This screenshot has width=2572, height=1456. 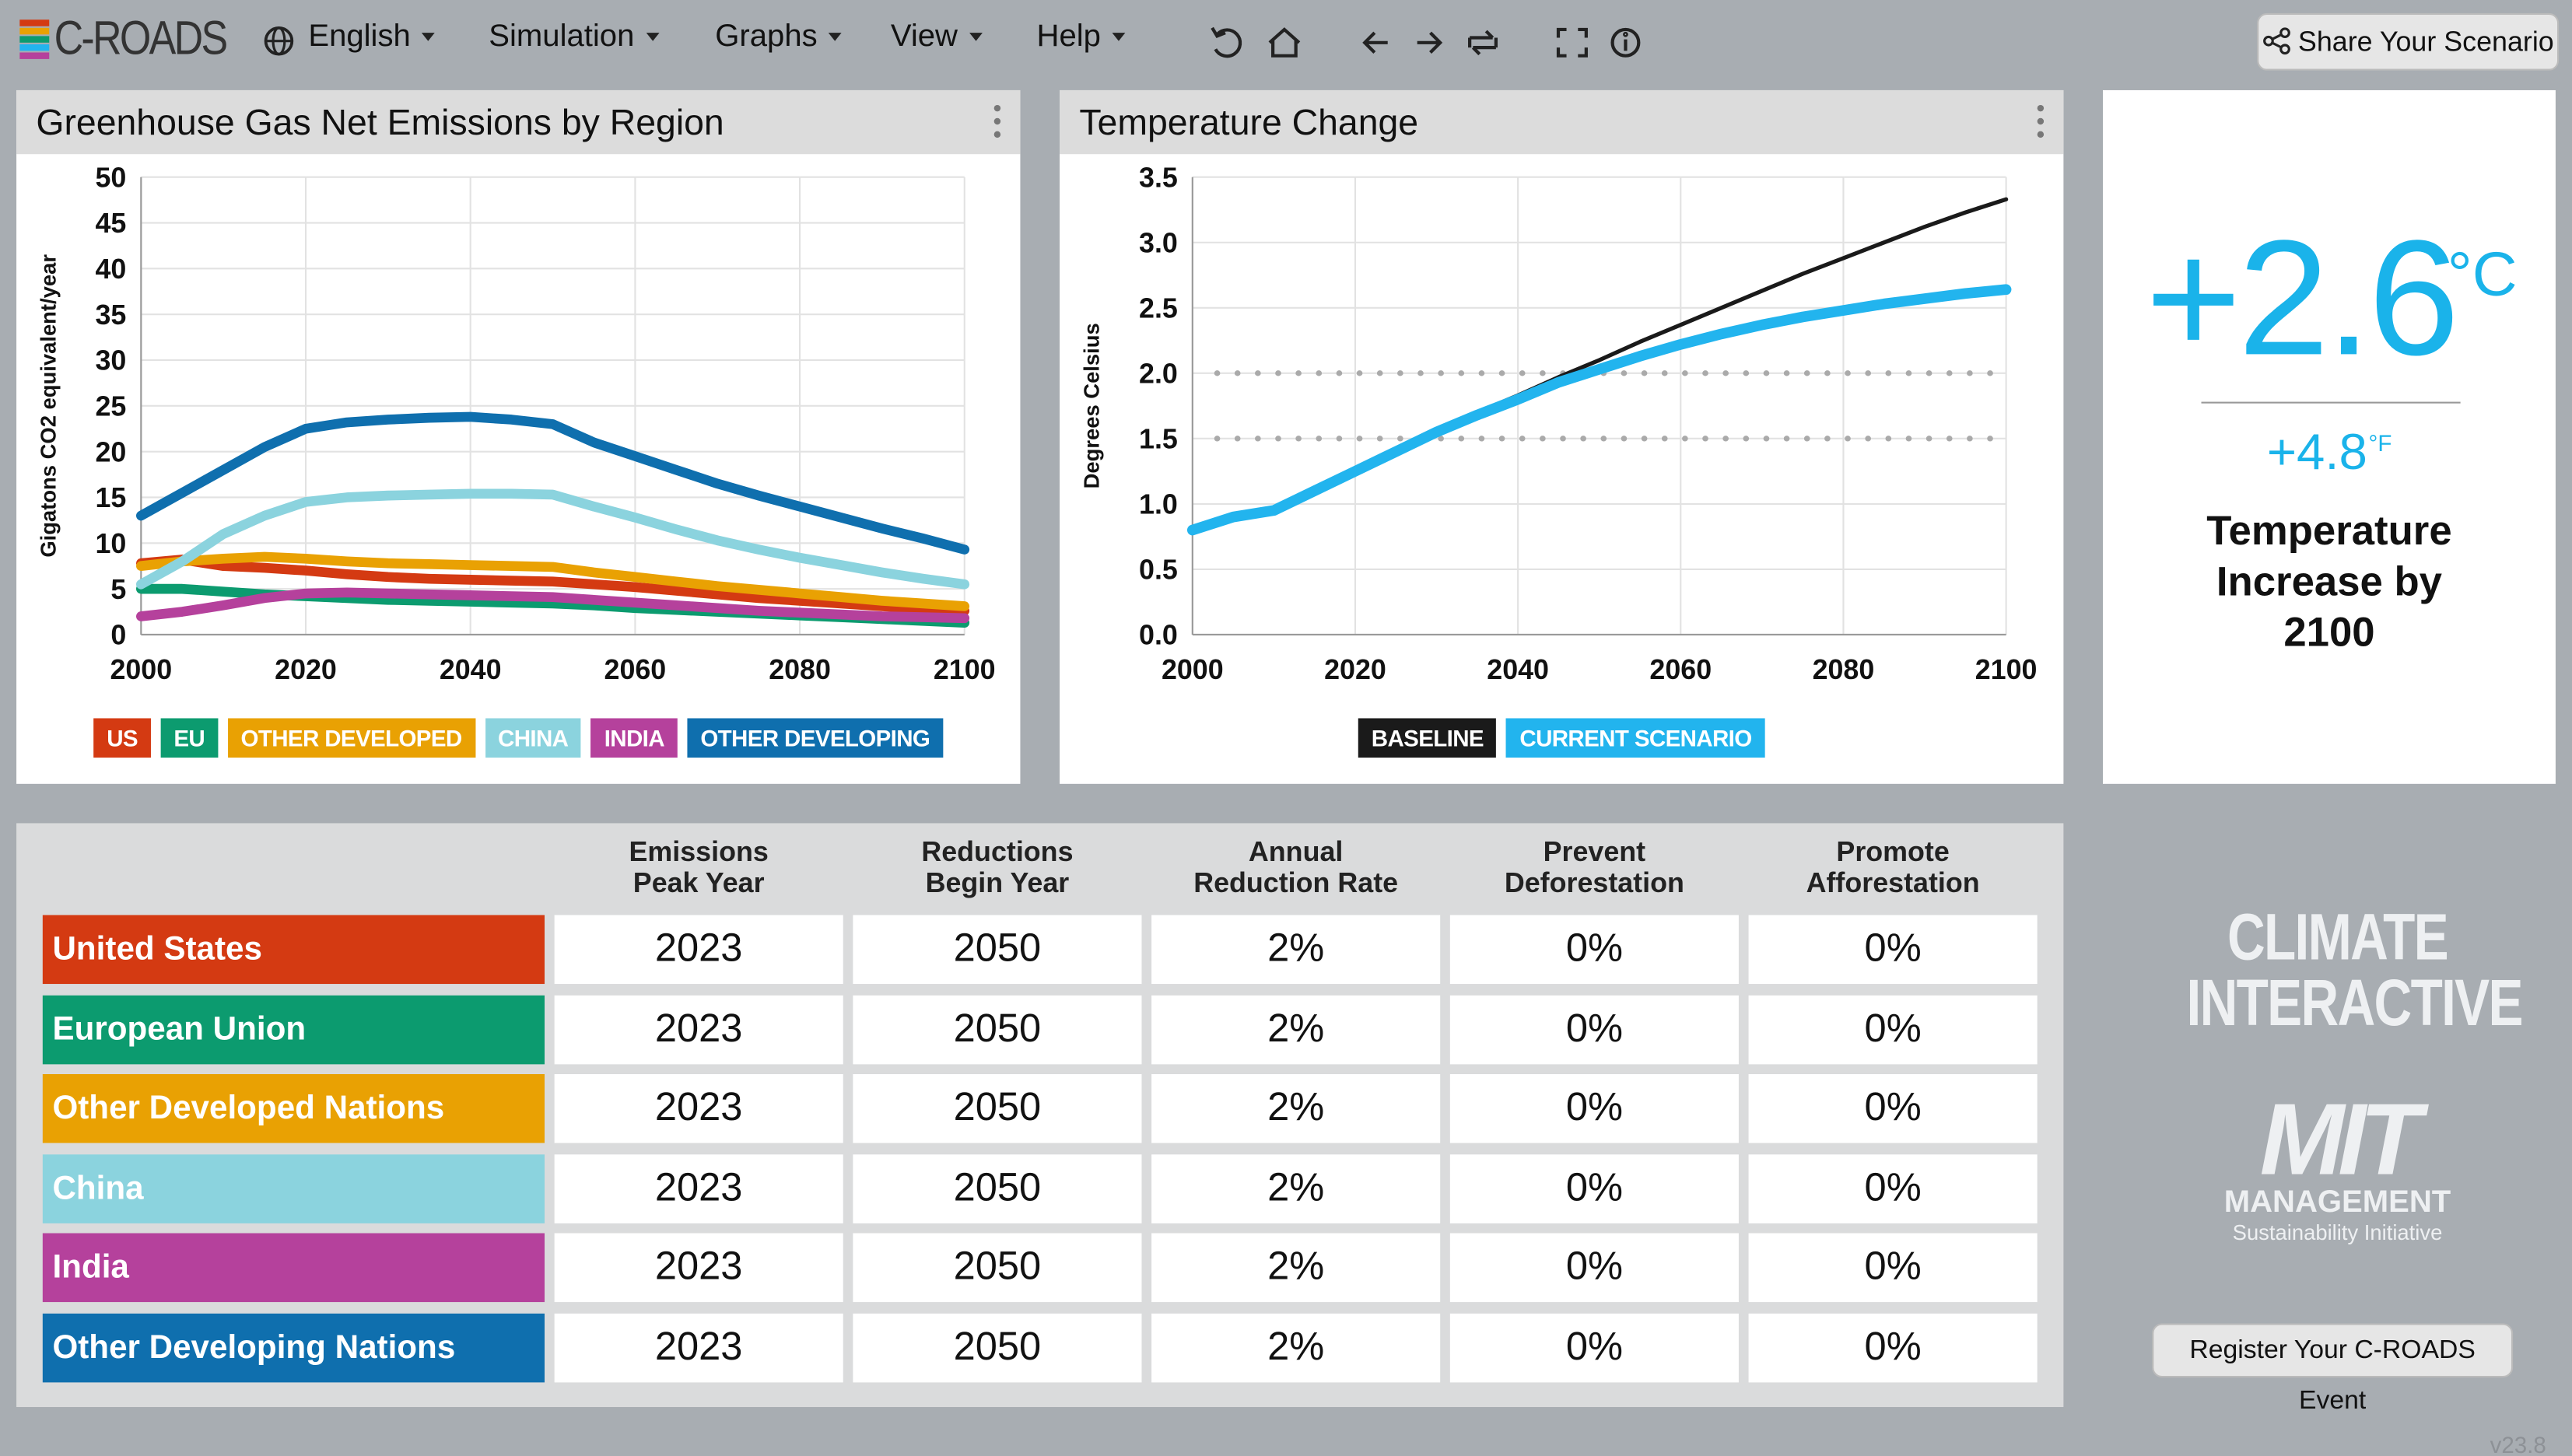 What do you see at coordinates (2333, 1370) in the screenshot?
I see `register-button: Register Your C-ROADS Event` at bounding box center [2333, 1370].